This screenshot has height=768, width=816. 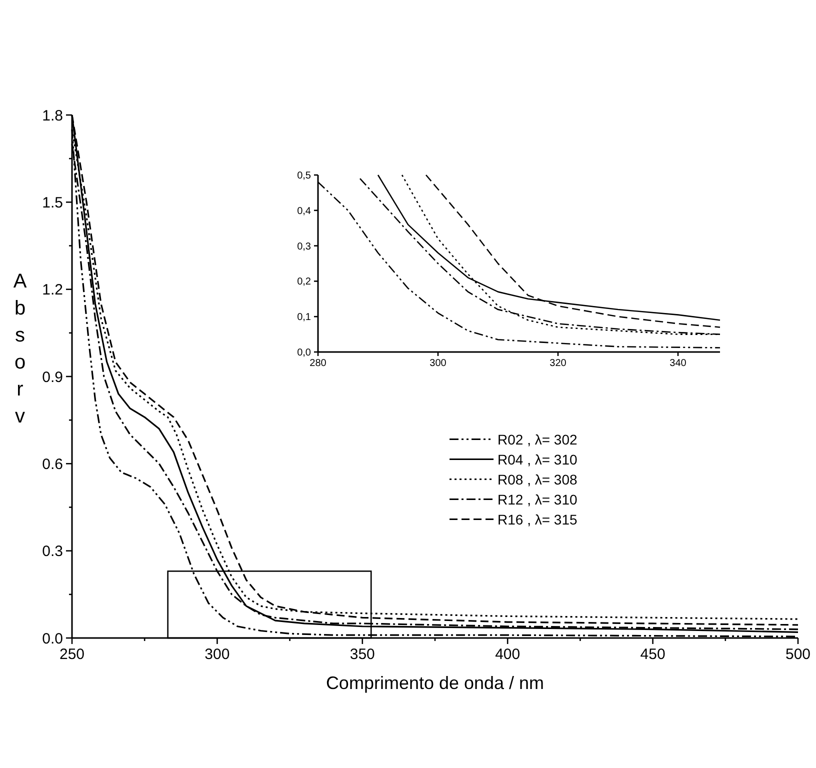 I want to click on x-tick-label: 340, so click(x=678, y=363).